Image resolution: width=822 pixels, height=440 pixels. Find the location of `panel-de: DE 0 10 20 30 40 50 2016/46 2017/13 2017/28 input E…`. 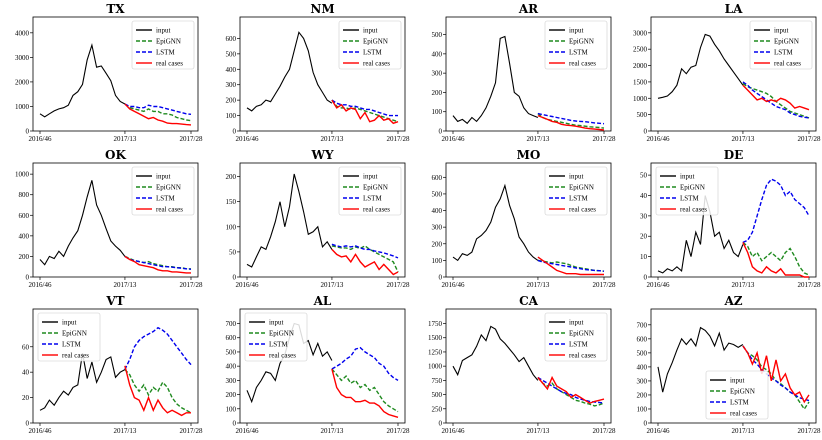

panel-de: DE 0 10 20 30 40 50 2016/46 2017/13 2017/28 input E… is located at coordinates (730, 218).